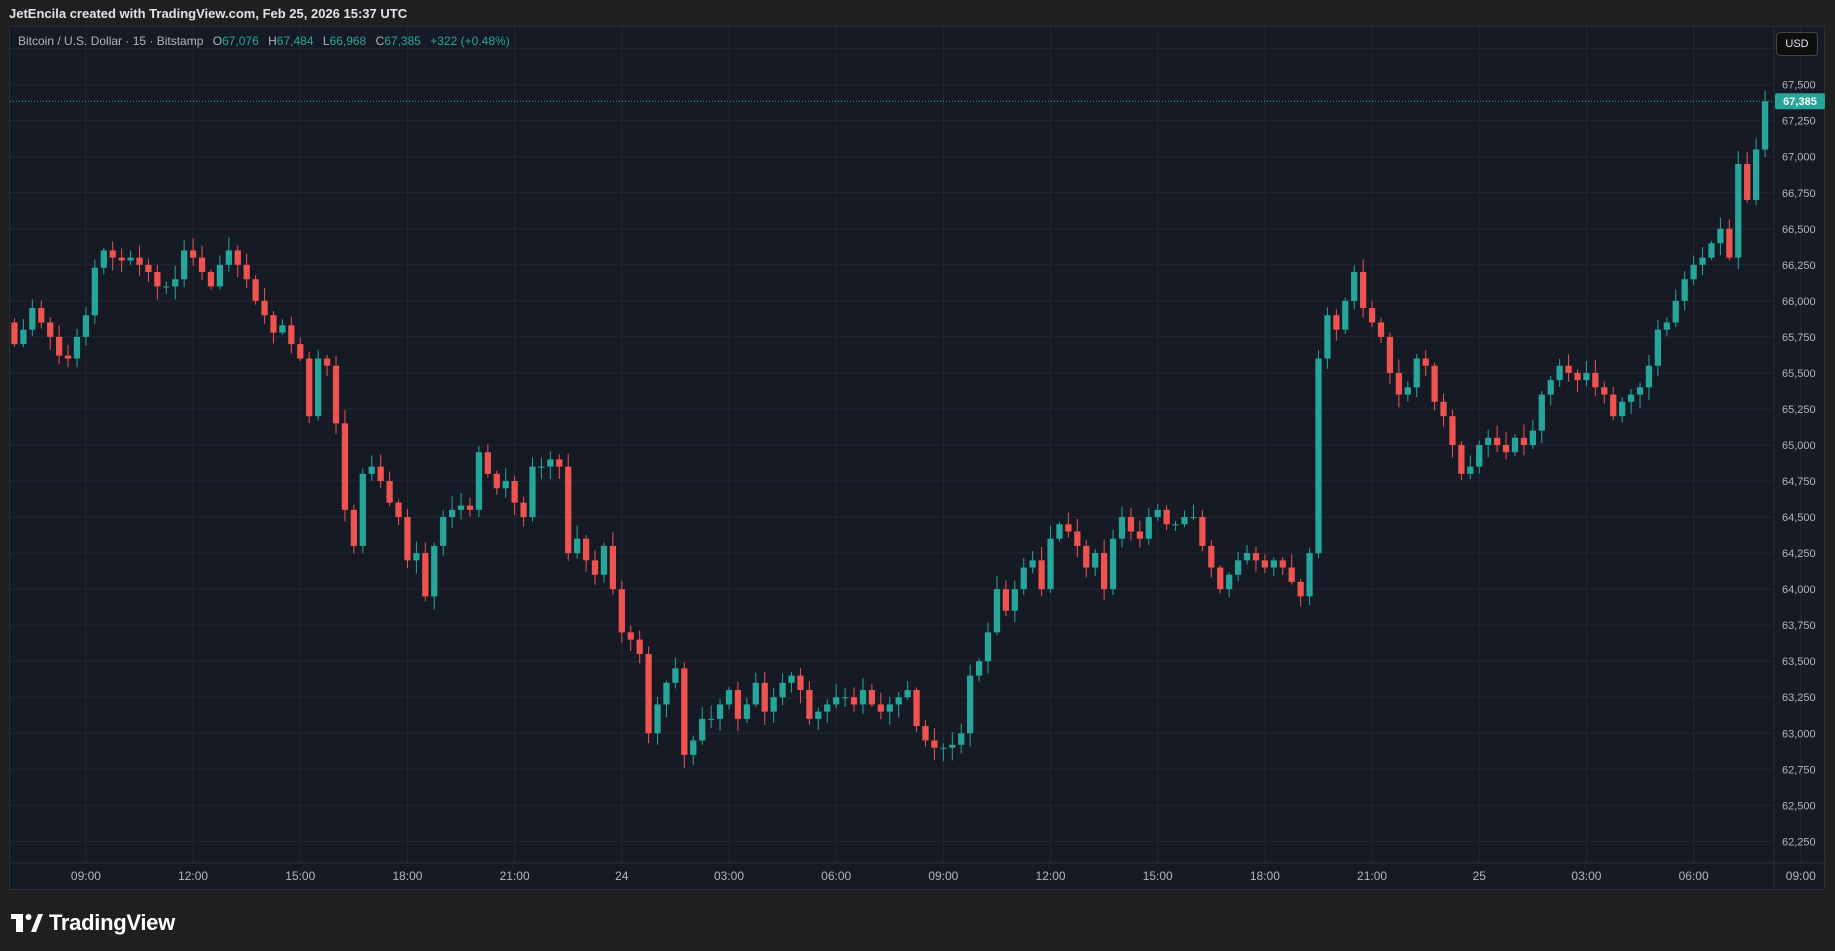  I want to click on x-tick-label: 09:00, so click(1801, 876).